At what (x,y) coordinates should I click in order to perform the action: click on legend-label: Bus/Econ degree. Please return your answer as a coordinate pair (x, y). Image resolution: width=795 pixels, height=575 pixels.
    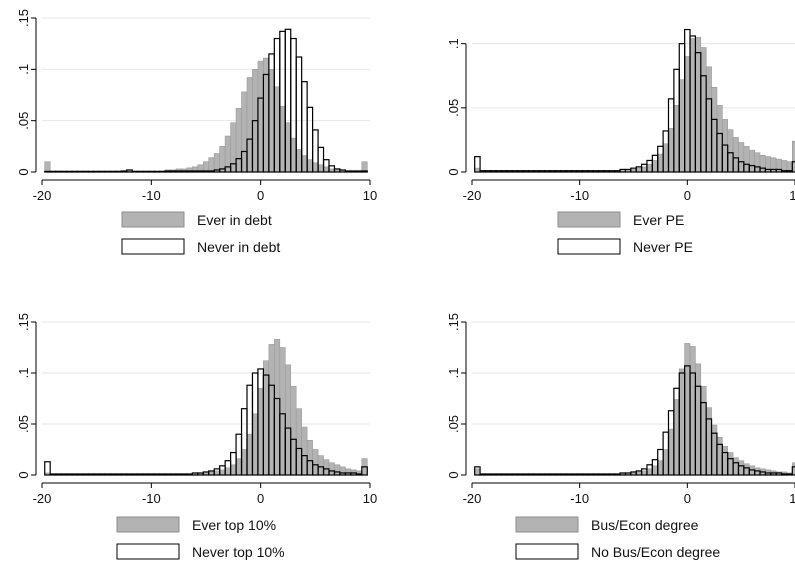
    Looking at the image, I should click on (645, 525).